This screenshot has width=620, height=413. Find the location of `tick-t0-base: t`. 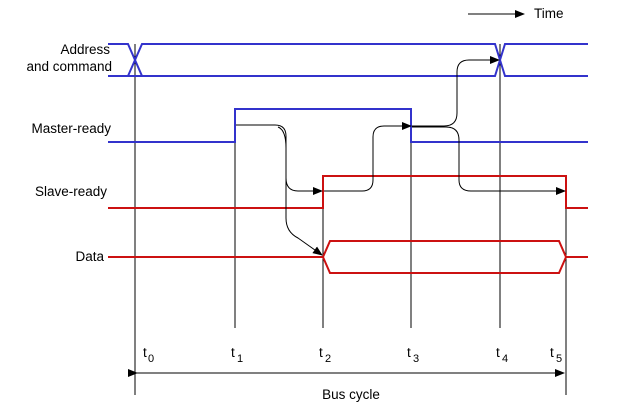

tick-t0-base: t is located at coordinates (145, 352).